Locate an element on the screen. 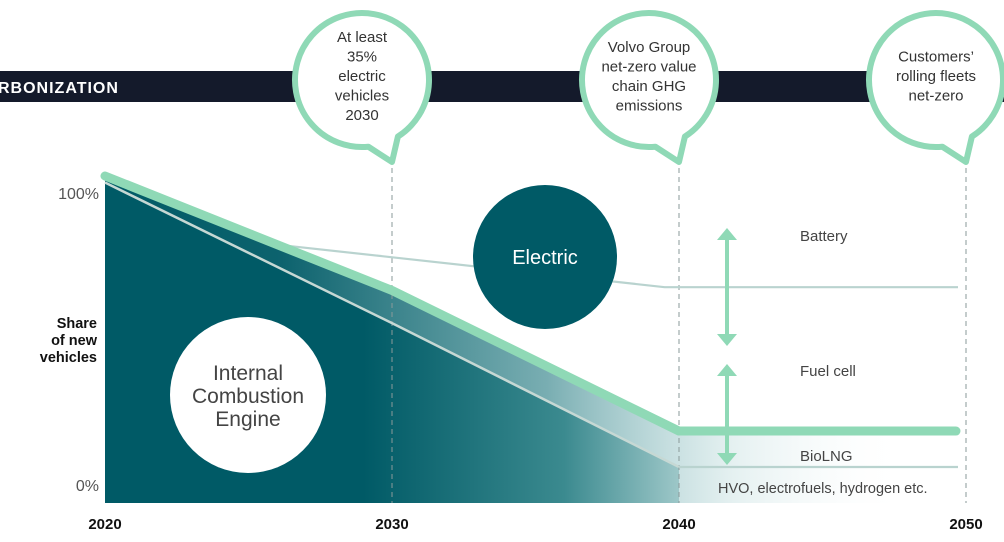 This screenshot has width=1004, height=542. header-title: RBONIZATION is located at coordinates (59, 88).